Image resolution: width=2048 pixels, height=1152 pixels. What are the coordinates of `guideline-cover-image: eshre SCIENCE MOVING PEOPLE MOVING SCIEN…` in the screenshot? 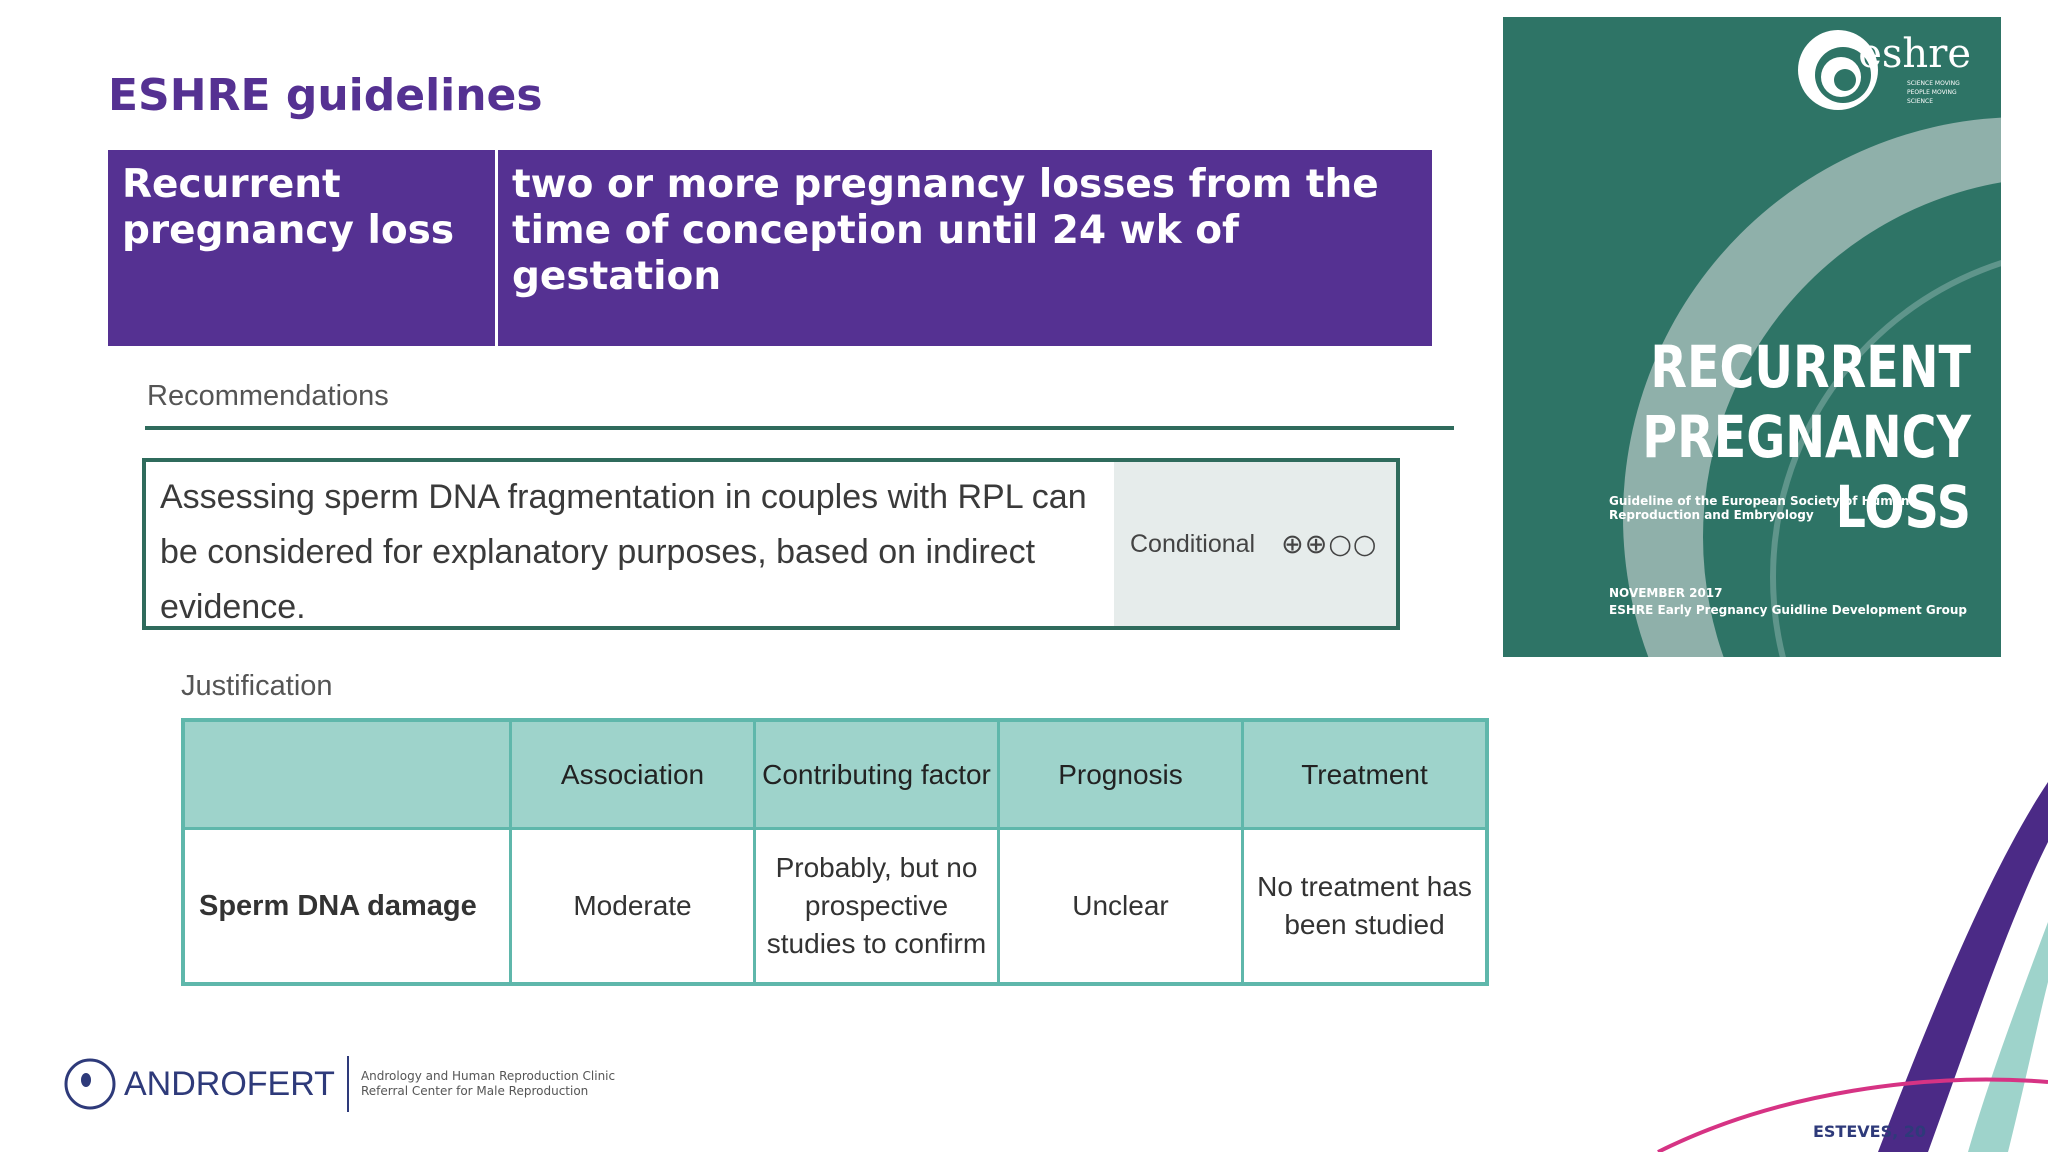 It's located at (1752, 337).